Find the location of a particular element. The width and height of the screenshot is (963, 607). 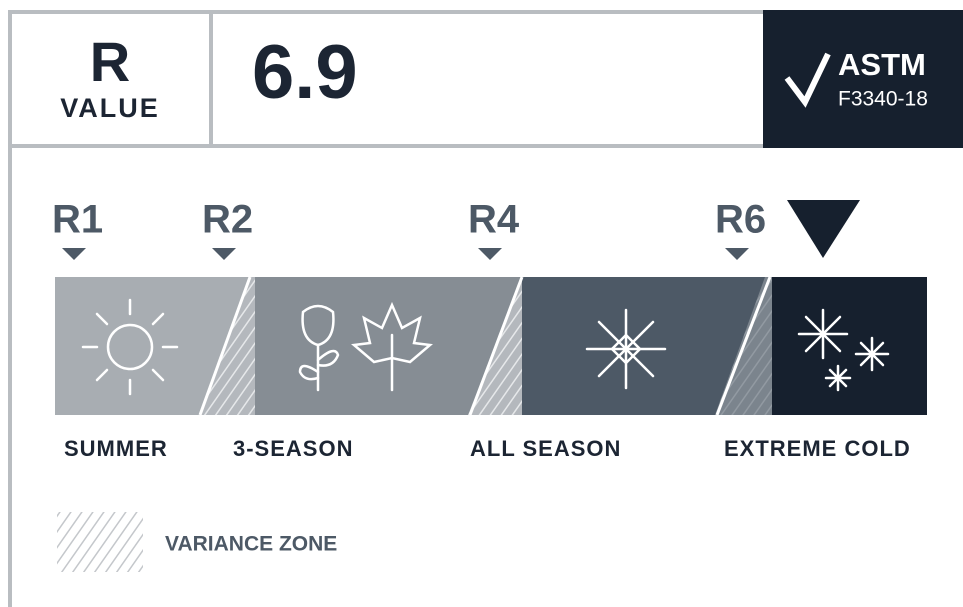

snowflakes-icon is located at coordinates (843, 350).